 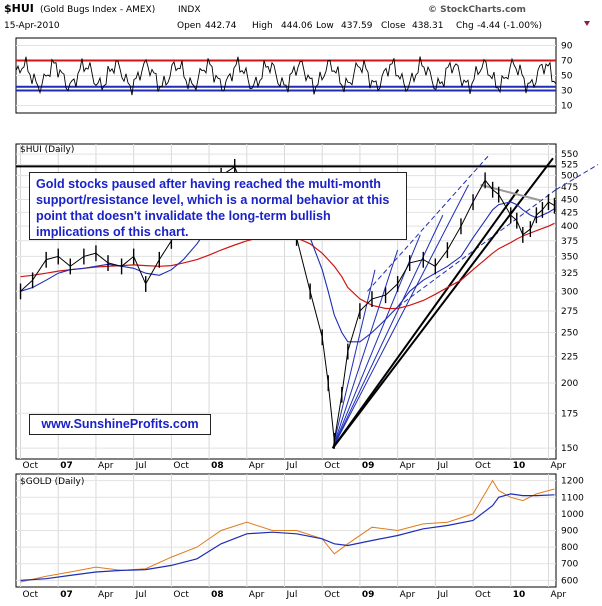 What do you see at coordinates (569, 334) in the screenshot?
I see `price-tick-label: 250` at bounding box center [569, 334].